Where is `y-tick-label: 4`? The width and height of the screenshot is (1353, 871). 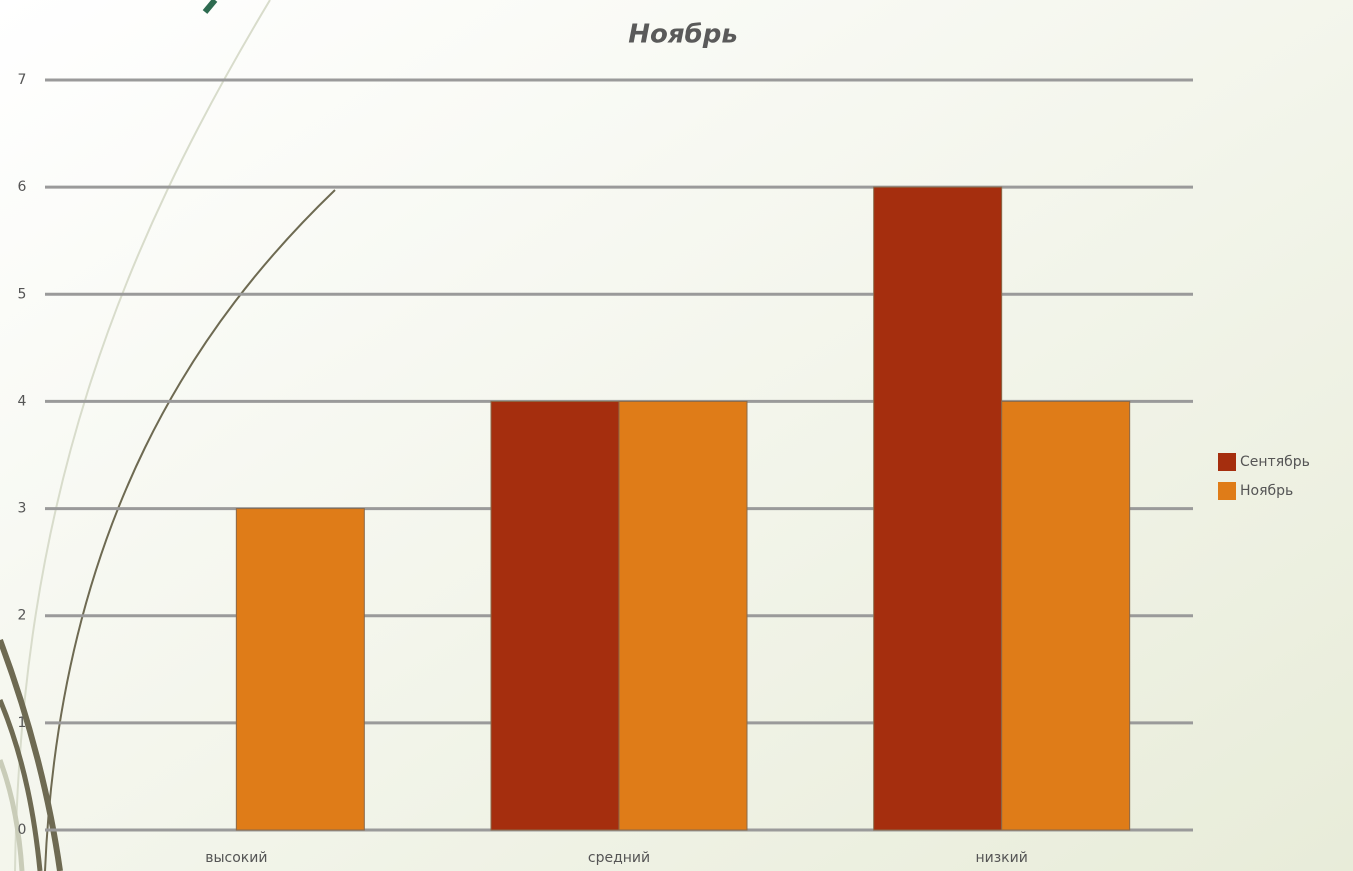
y-tick-label: 4 is located at coordinates (22, 401).